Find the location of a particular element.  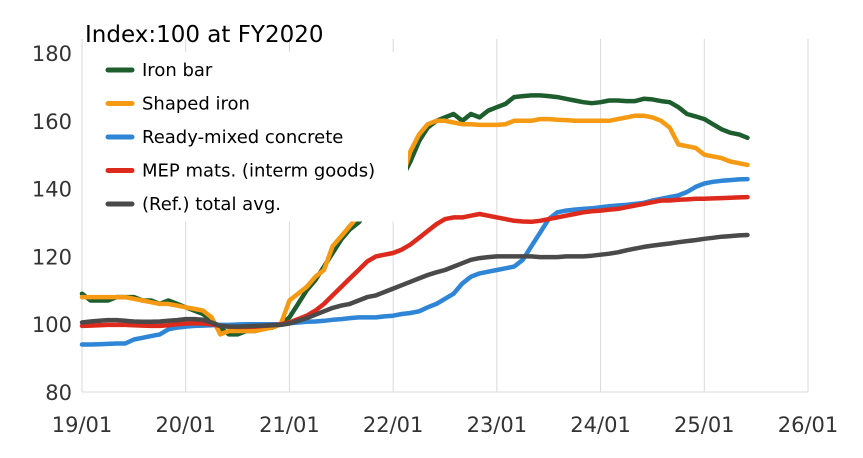

x-tick-label: 25/01 is located at coordinates (704, 425).